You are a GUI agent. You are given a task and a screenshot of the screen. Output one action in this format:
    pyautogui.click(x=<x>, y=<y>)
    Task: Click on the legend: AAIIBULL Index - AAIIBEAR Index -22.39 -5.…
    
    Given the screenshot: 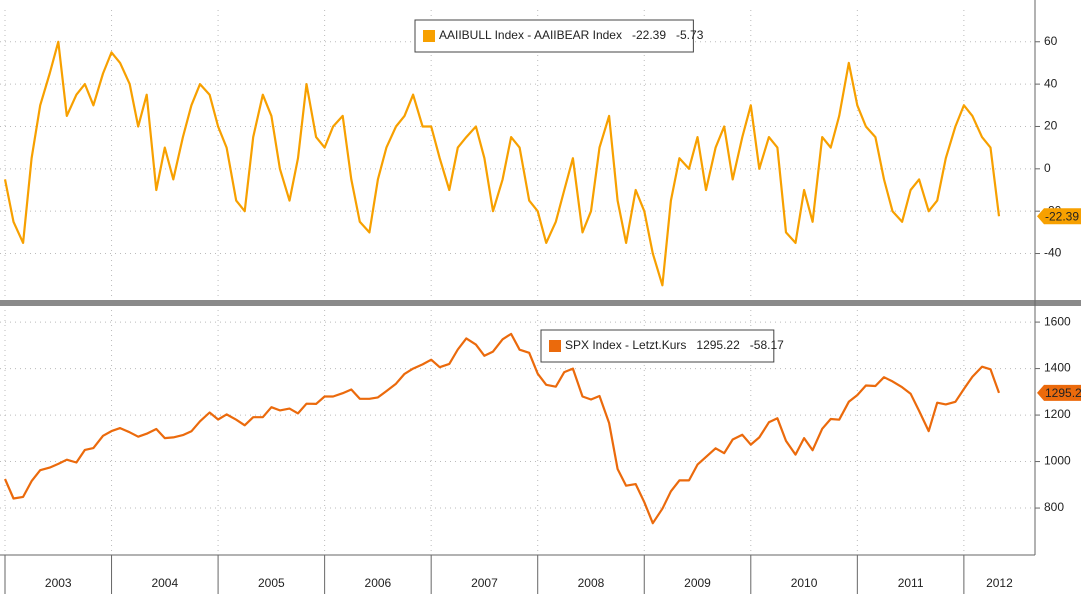 What is the action you would take?
    pyautogui.click(x=559, y=36)
    